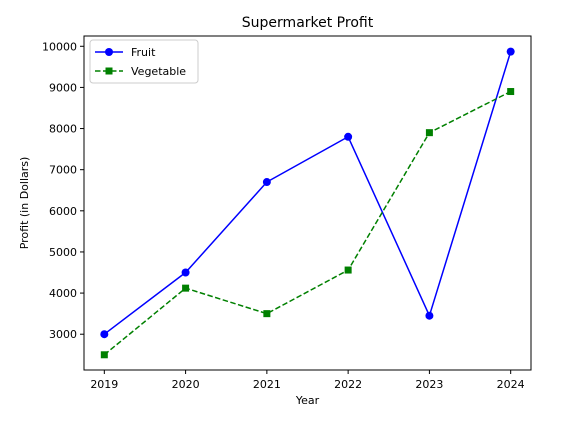 This screenshot has width=587, height=434. Describe the element at coordinates (429, 384) in the screenshot. I see `x-tick-label: 2023` at that location.